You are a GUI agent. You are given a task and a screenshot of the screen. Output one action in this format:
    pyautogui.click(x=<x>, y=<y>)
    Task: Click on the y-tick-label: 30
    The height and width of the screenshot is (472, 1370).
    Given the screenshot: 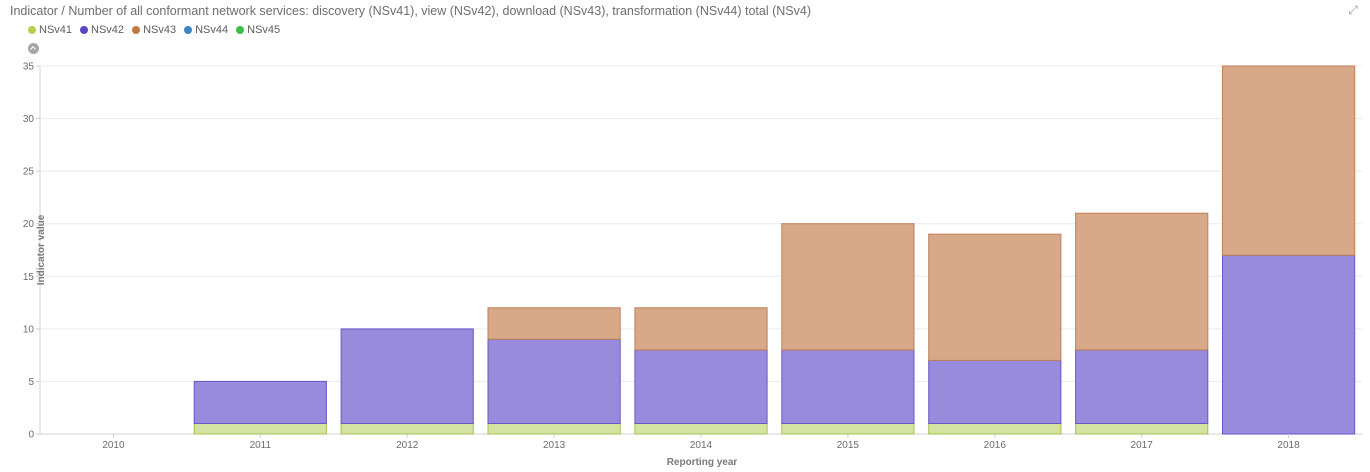 What is the action you would take?
    pyautogui.click(x=29, y=119)
    